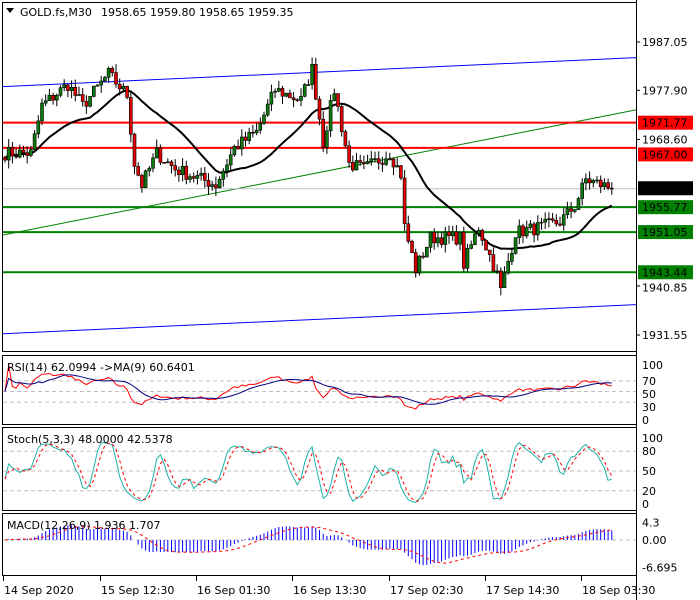  What do you see at coordinates (652, 438) in the screenshot?
I see `stoch-tick-label: 100` at bounding box center [652, 438].